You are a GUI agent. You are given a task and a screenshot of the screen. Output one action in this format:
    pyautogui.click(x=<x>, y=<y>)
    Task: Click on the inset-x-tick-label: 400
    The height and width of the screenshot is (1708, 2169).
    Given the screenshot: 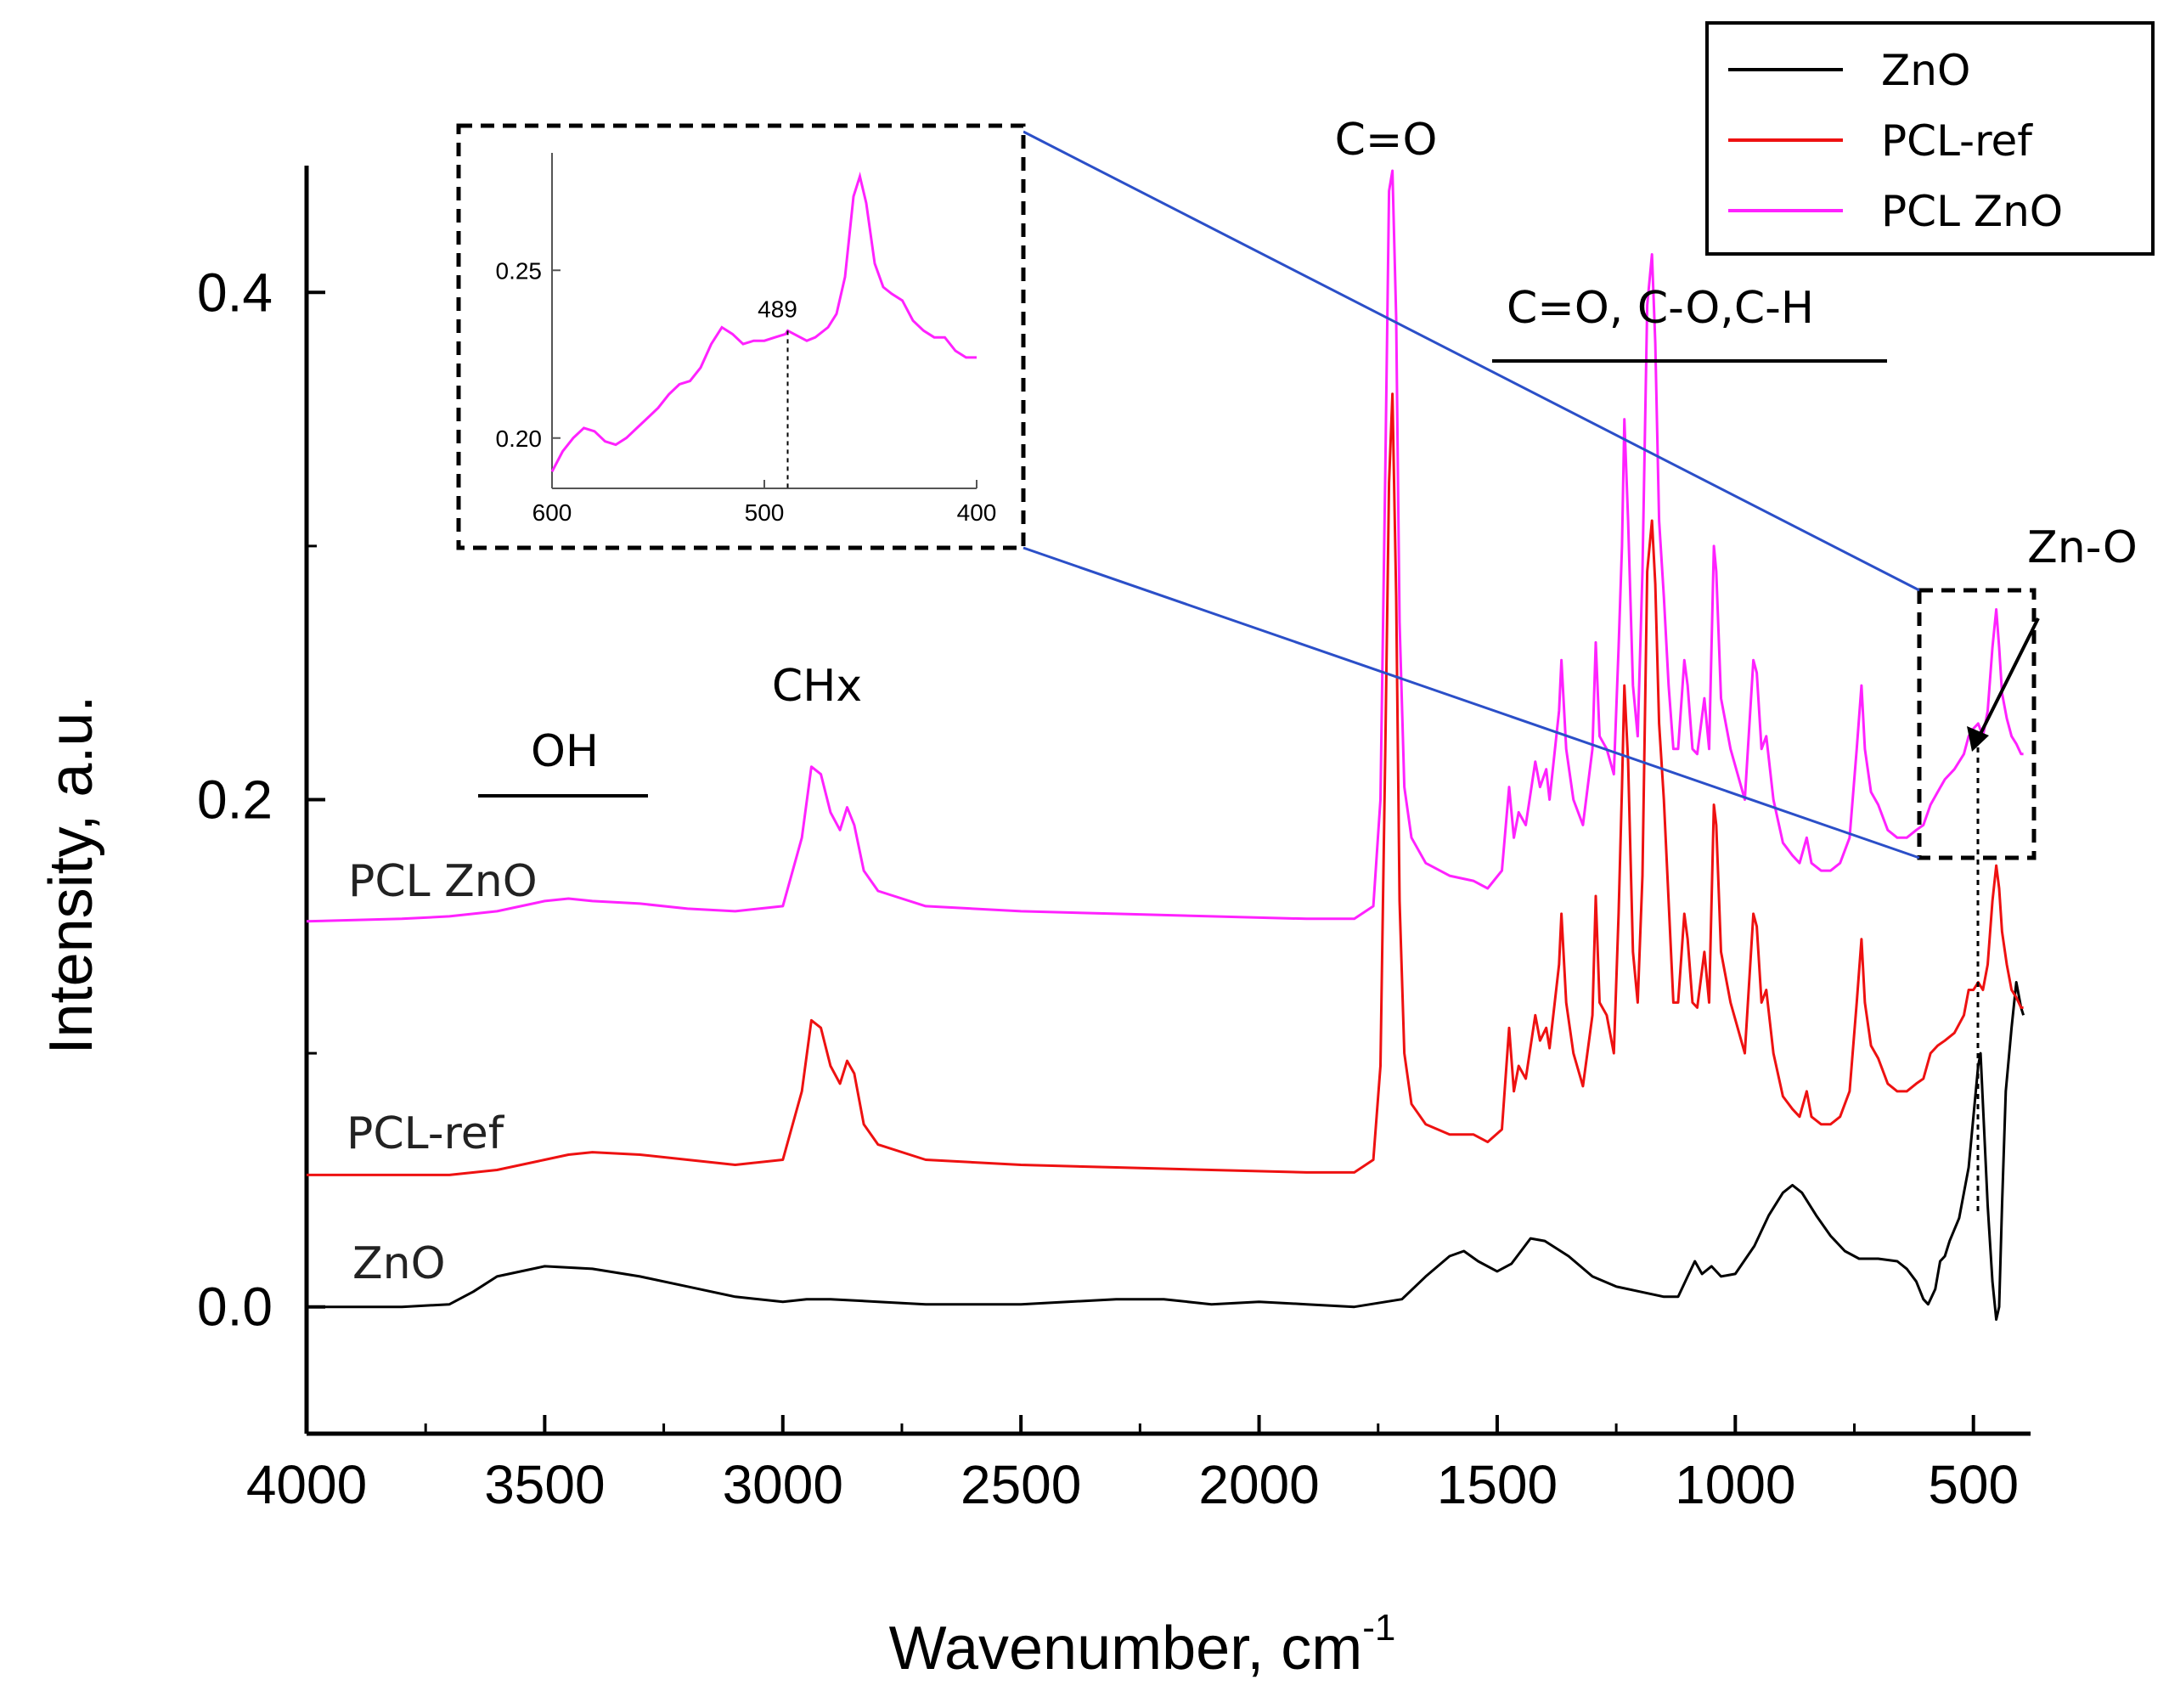 What is the action you would take?
    pyautogui.click(x=977, y=512)
    